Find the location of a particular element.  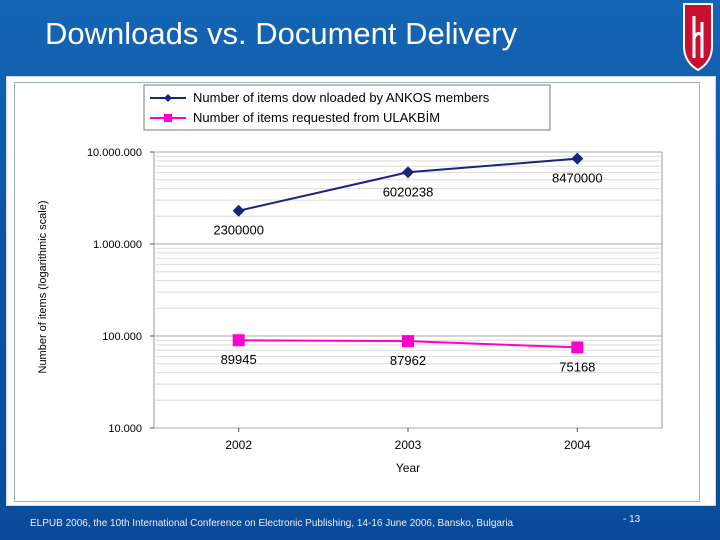

x-axis-label: Year is located at coordinates (408, 468).